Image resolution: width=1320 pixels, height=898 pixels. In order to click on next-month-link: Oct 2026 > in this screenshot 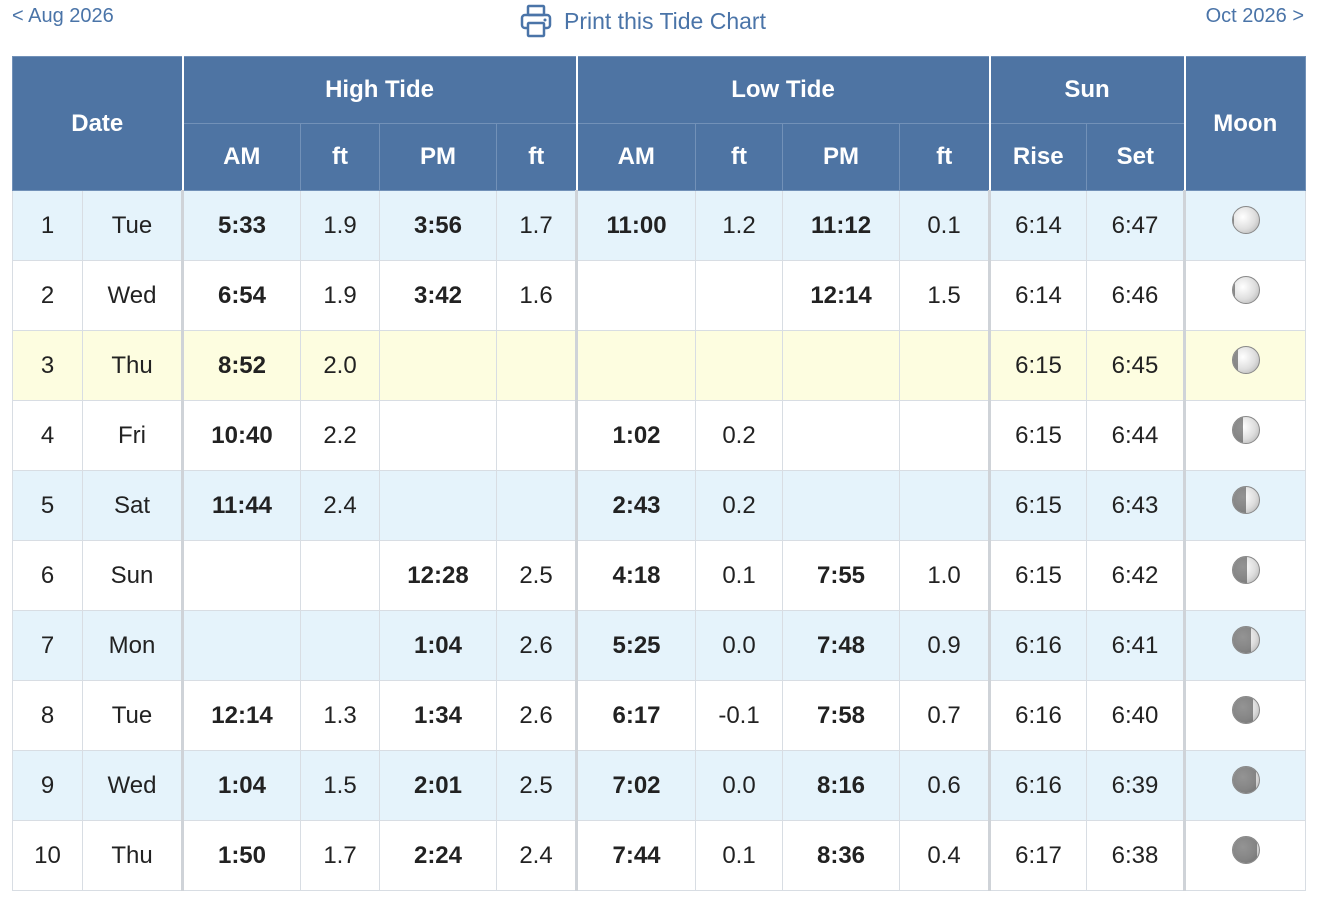, I will do `click(1254, 16)`.